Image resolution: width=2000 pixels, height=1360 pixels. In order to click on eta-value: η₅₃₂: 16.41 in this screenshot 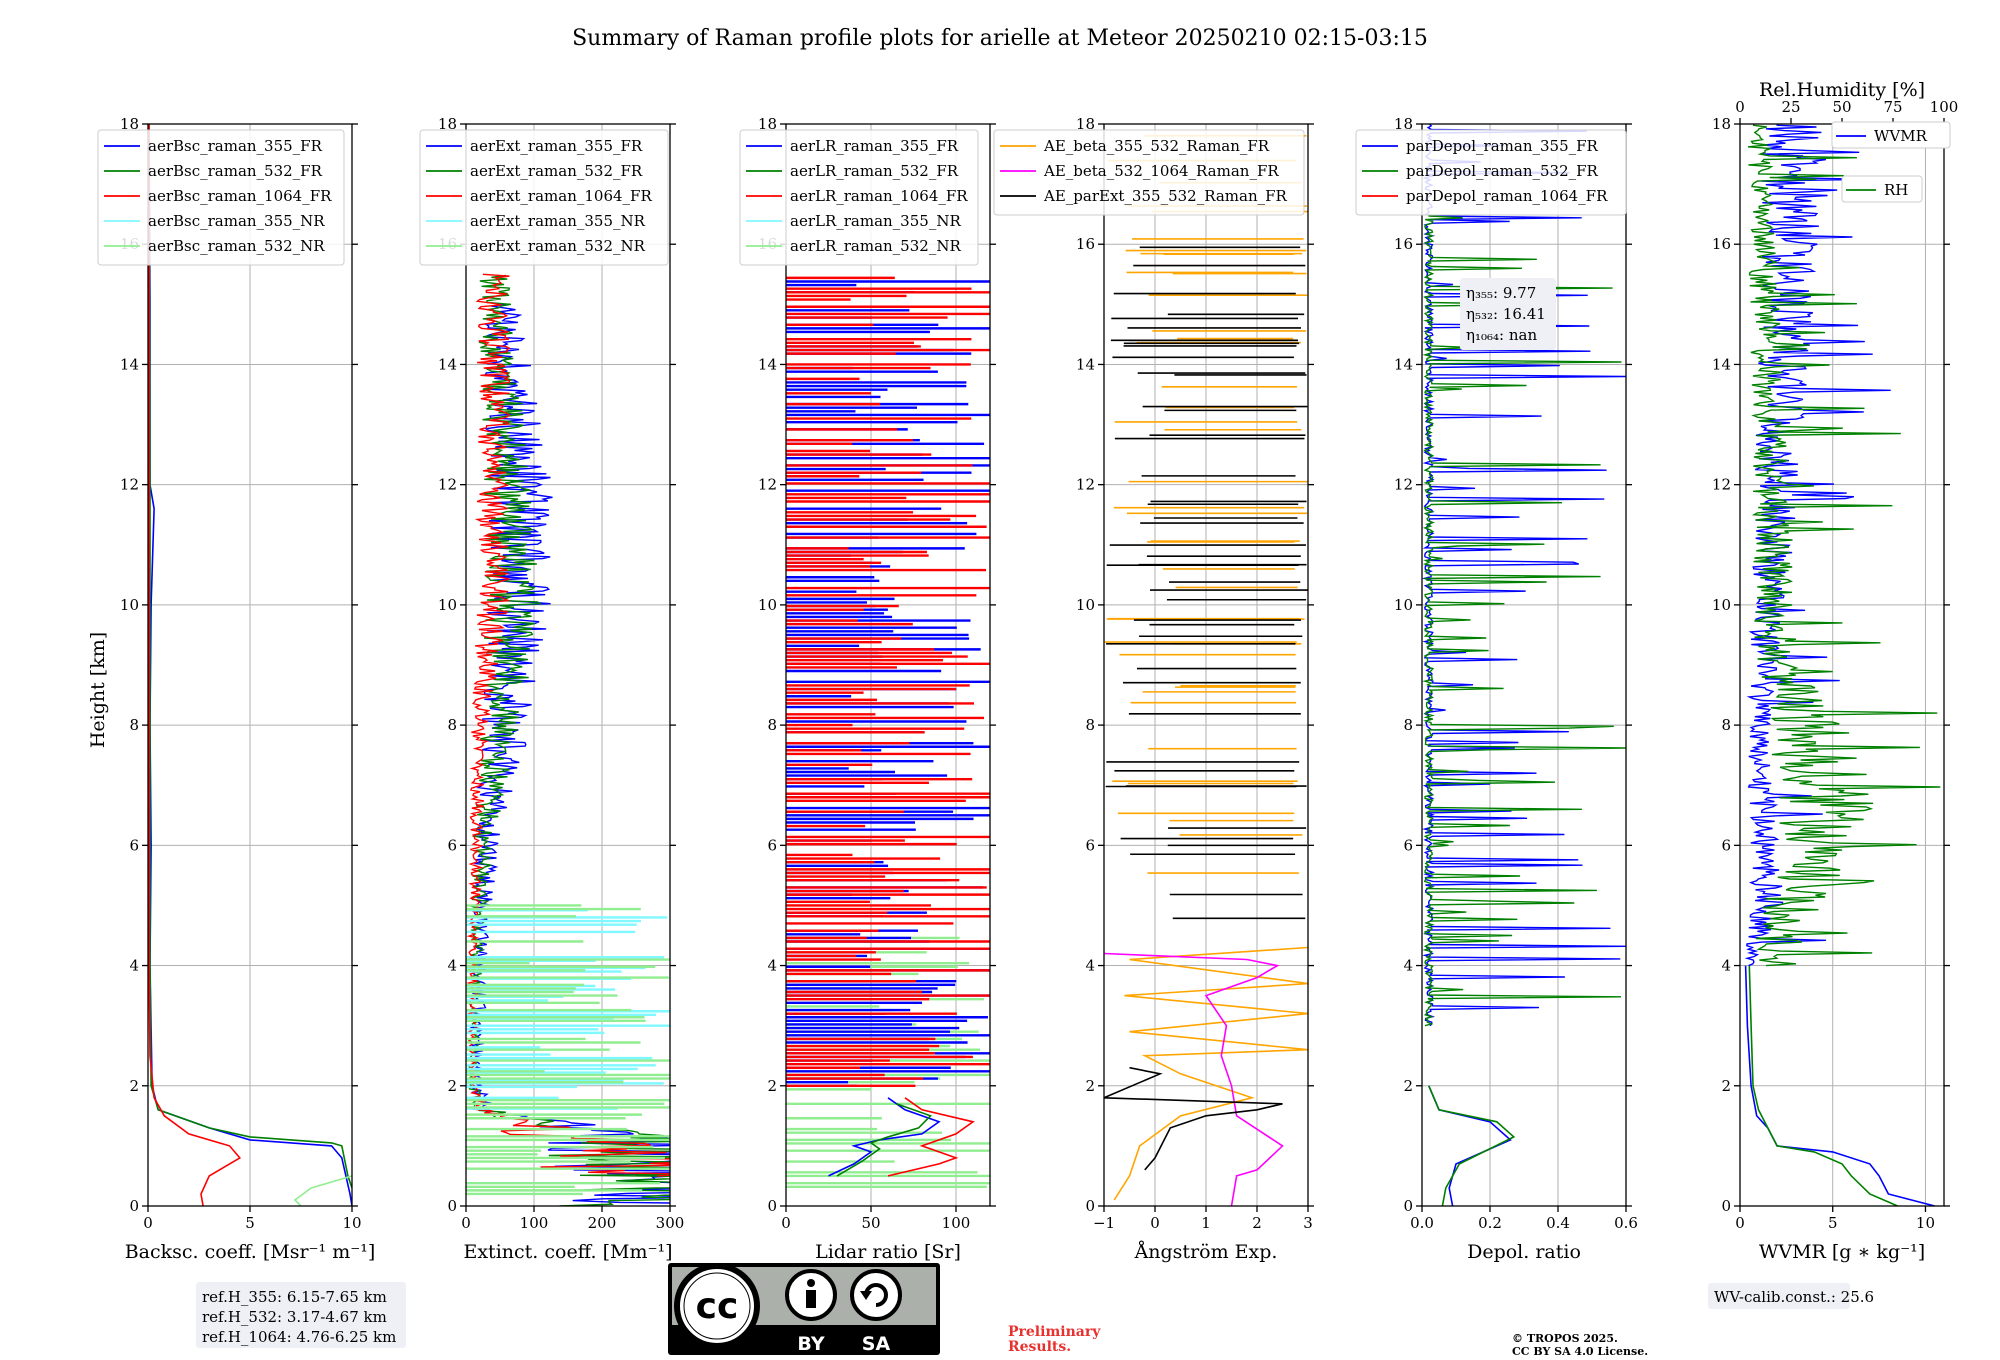, I will do `click(1506, 314)`.